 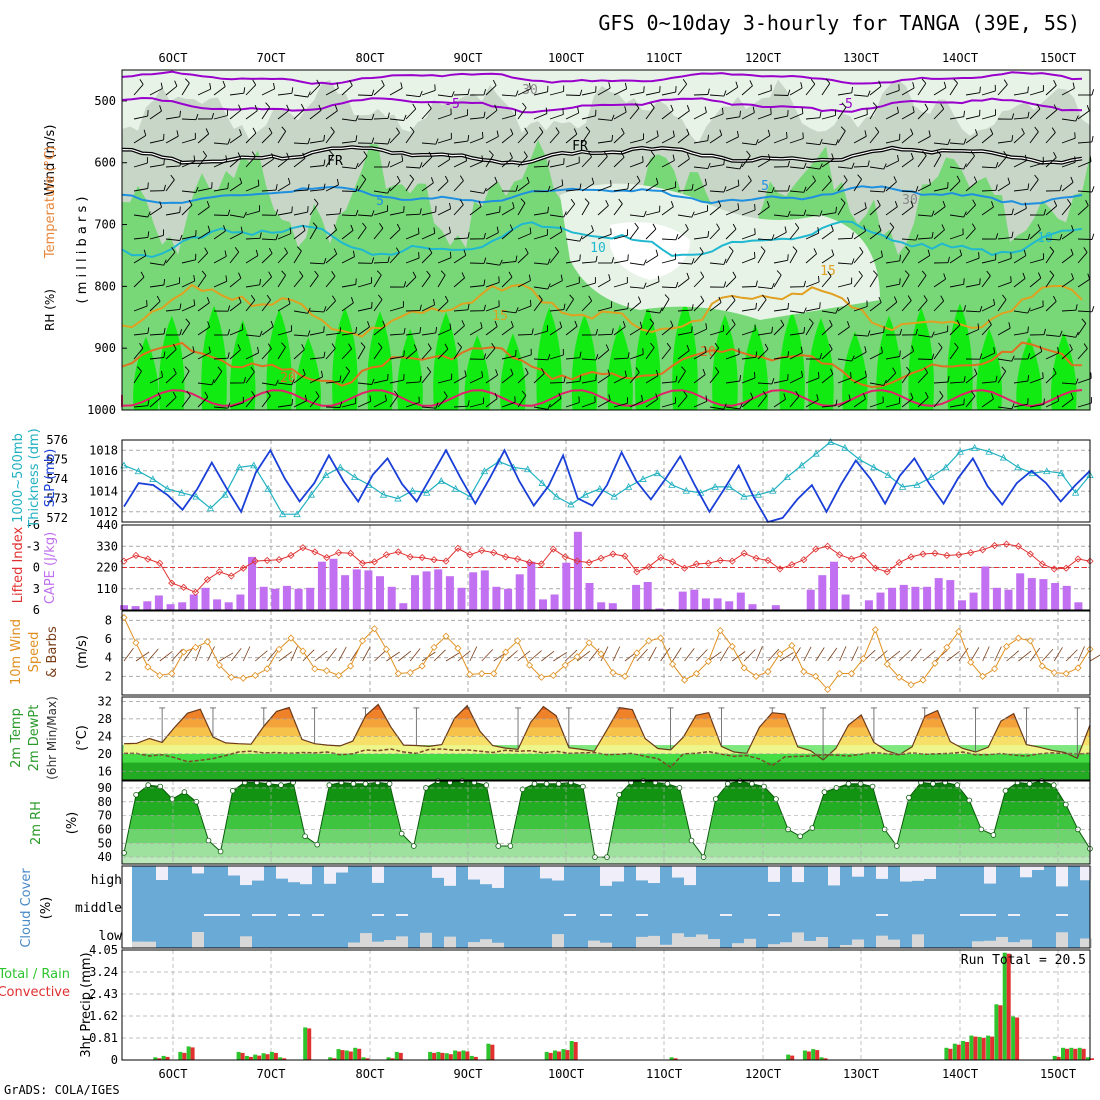 I want to click on upper-label-units: ( m i l l i b a r s ), so click(x=82, y=250).